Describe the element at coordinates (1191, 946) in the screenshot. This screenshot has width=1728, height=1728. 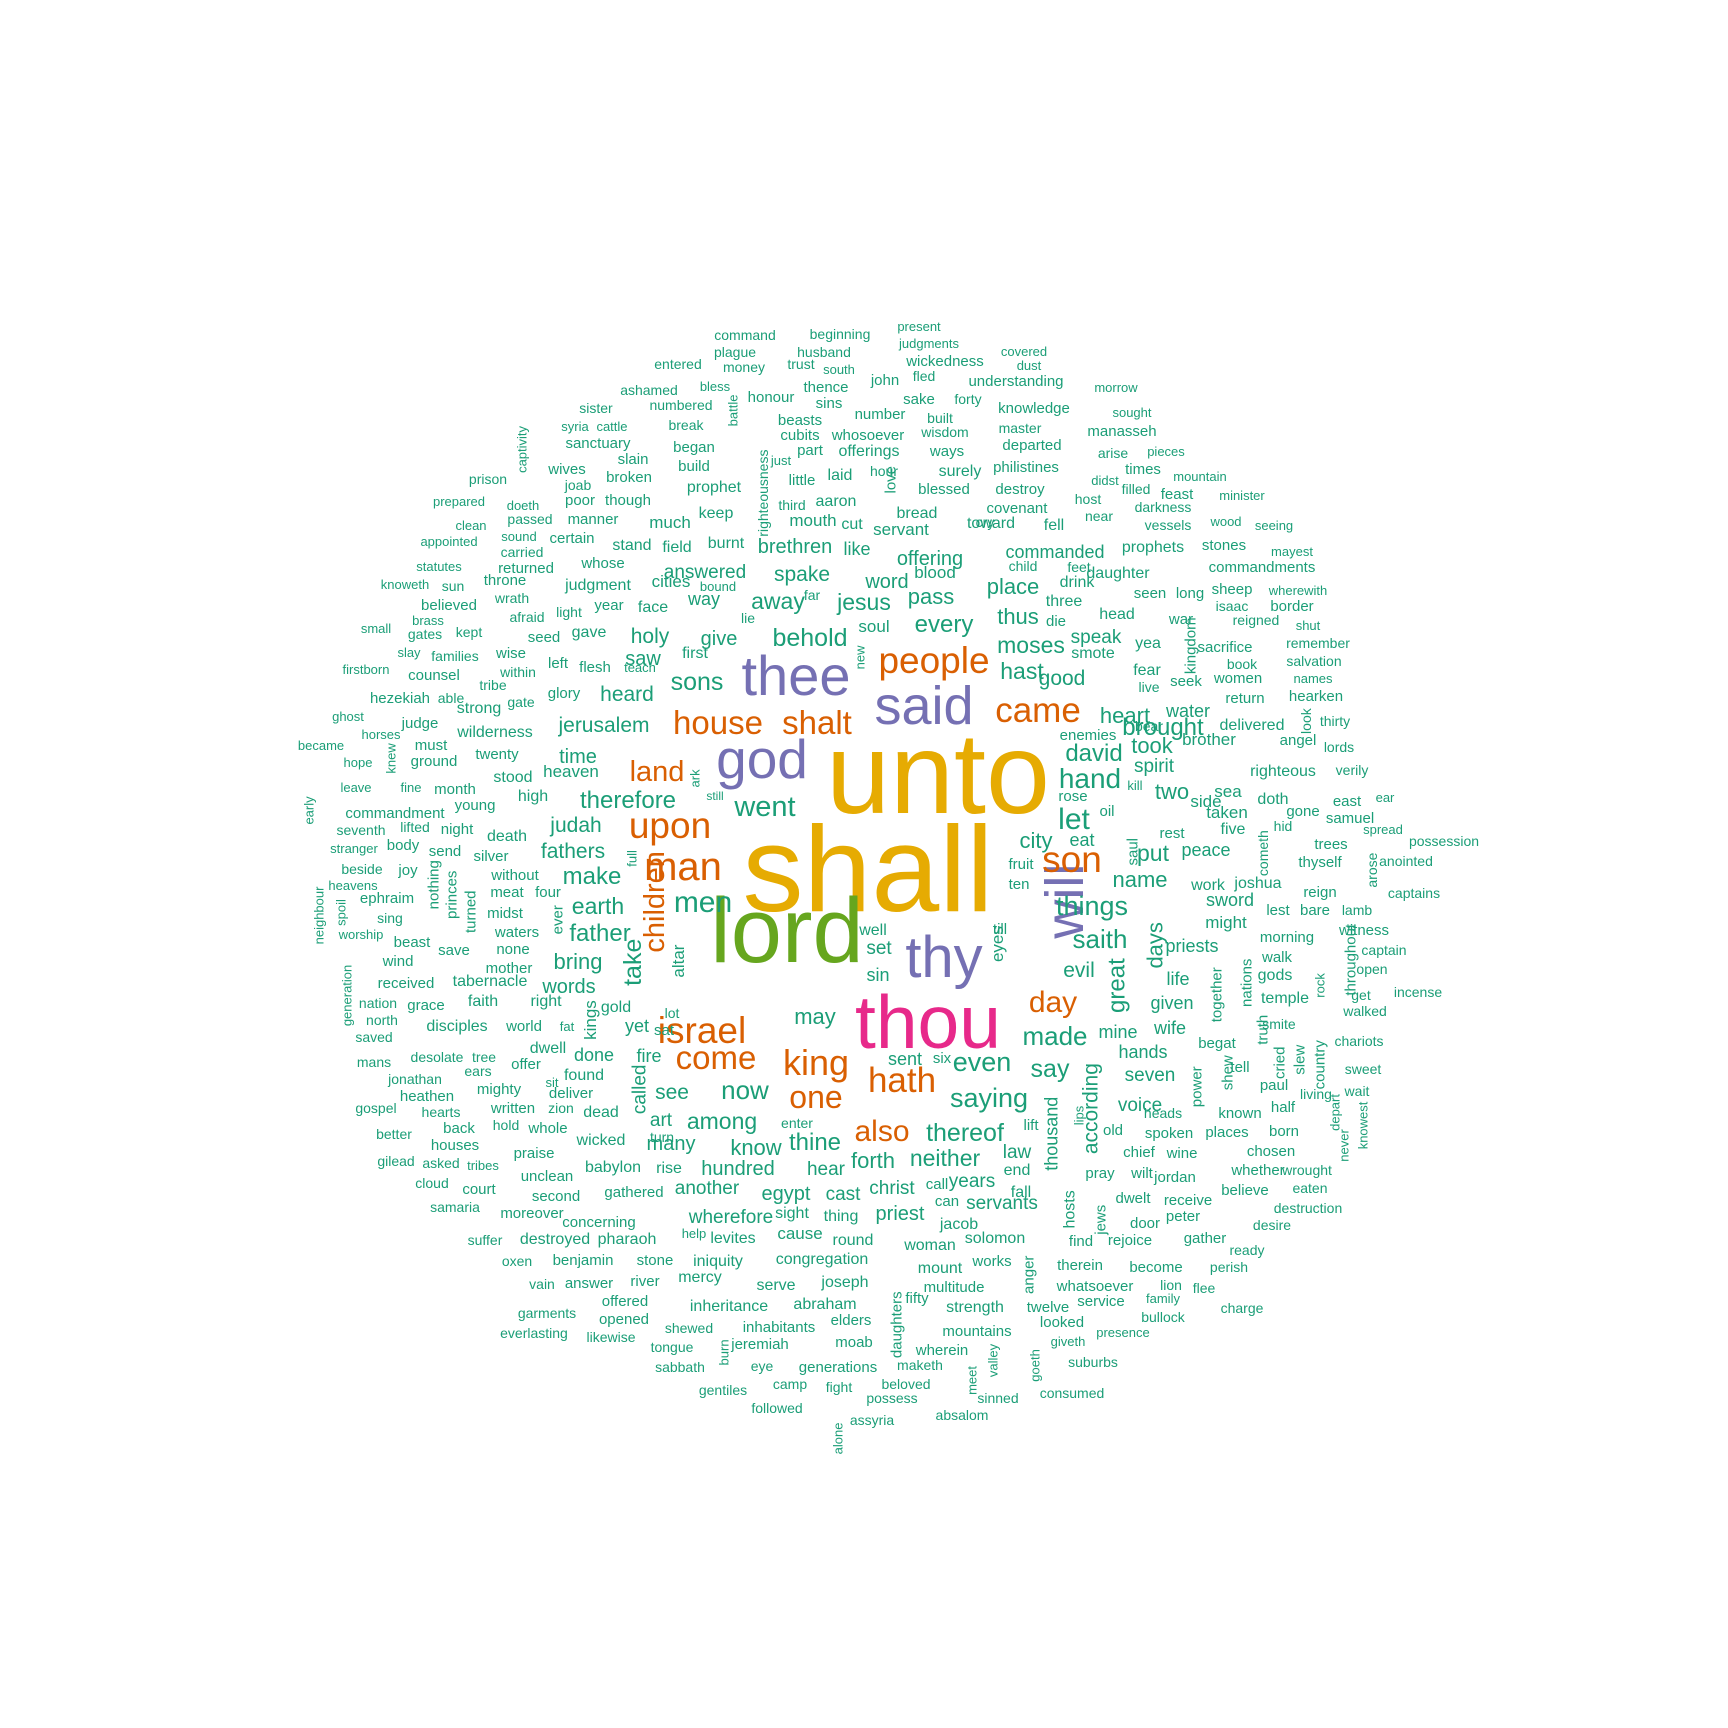
I see `word-priests: priests` at that location.